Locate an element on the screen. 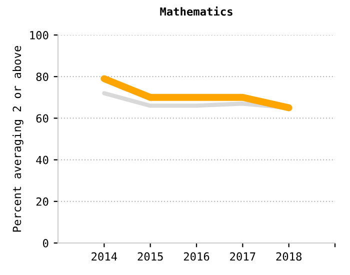 The height and width of the screenshot is (275, 350). y-tick-label: 40 is located at coordinates (42, 160).